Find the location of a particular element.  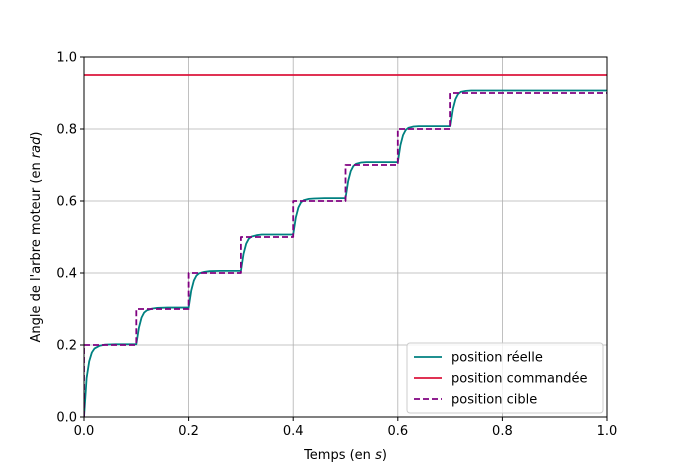

legend-box is located at coordinates (505, 378).